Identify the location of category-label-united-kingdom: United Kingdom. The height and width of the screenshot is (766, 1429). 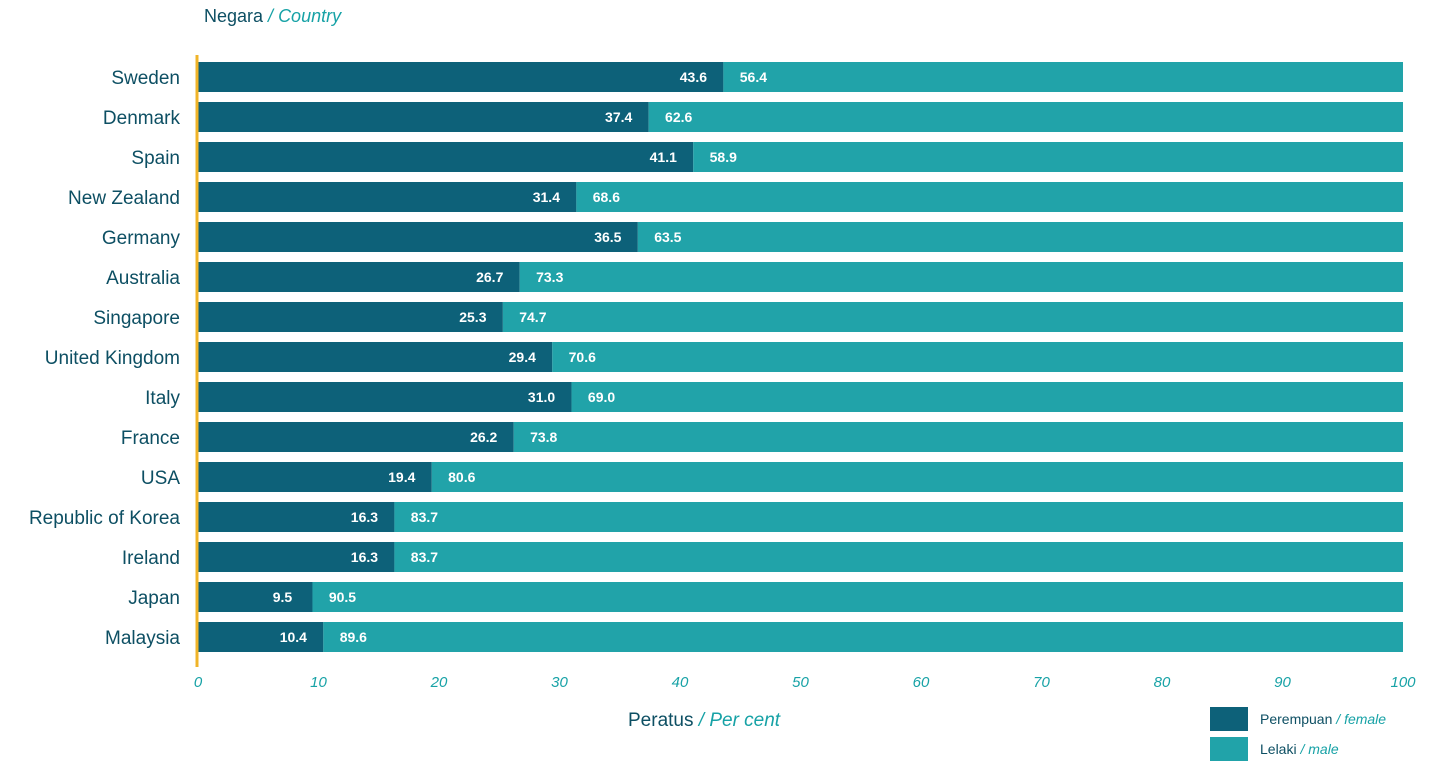
(112, 358).